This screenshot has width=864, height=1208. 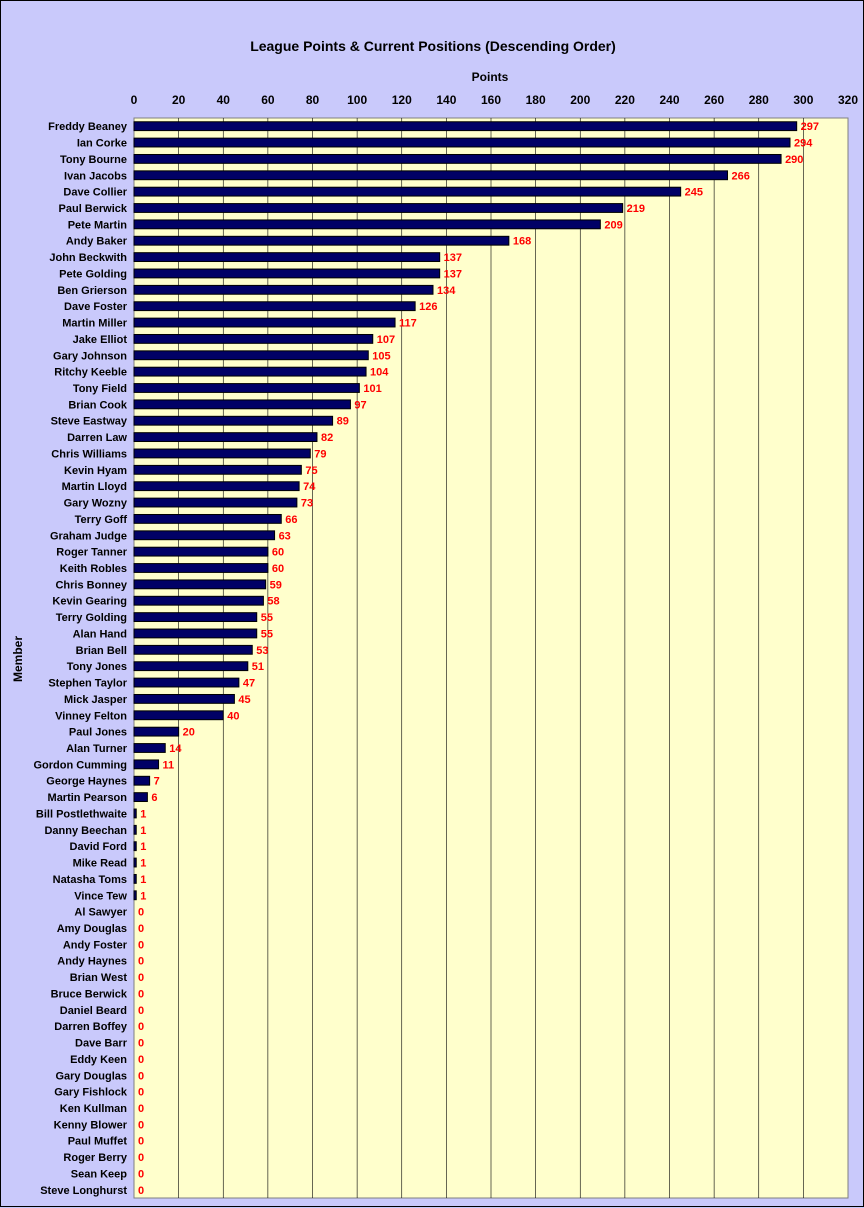 What do you see at coordinates (343, 422) in the screenshot?
I see `data-label: 89` at bounding box center [343, 422].